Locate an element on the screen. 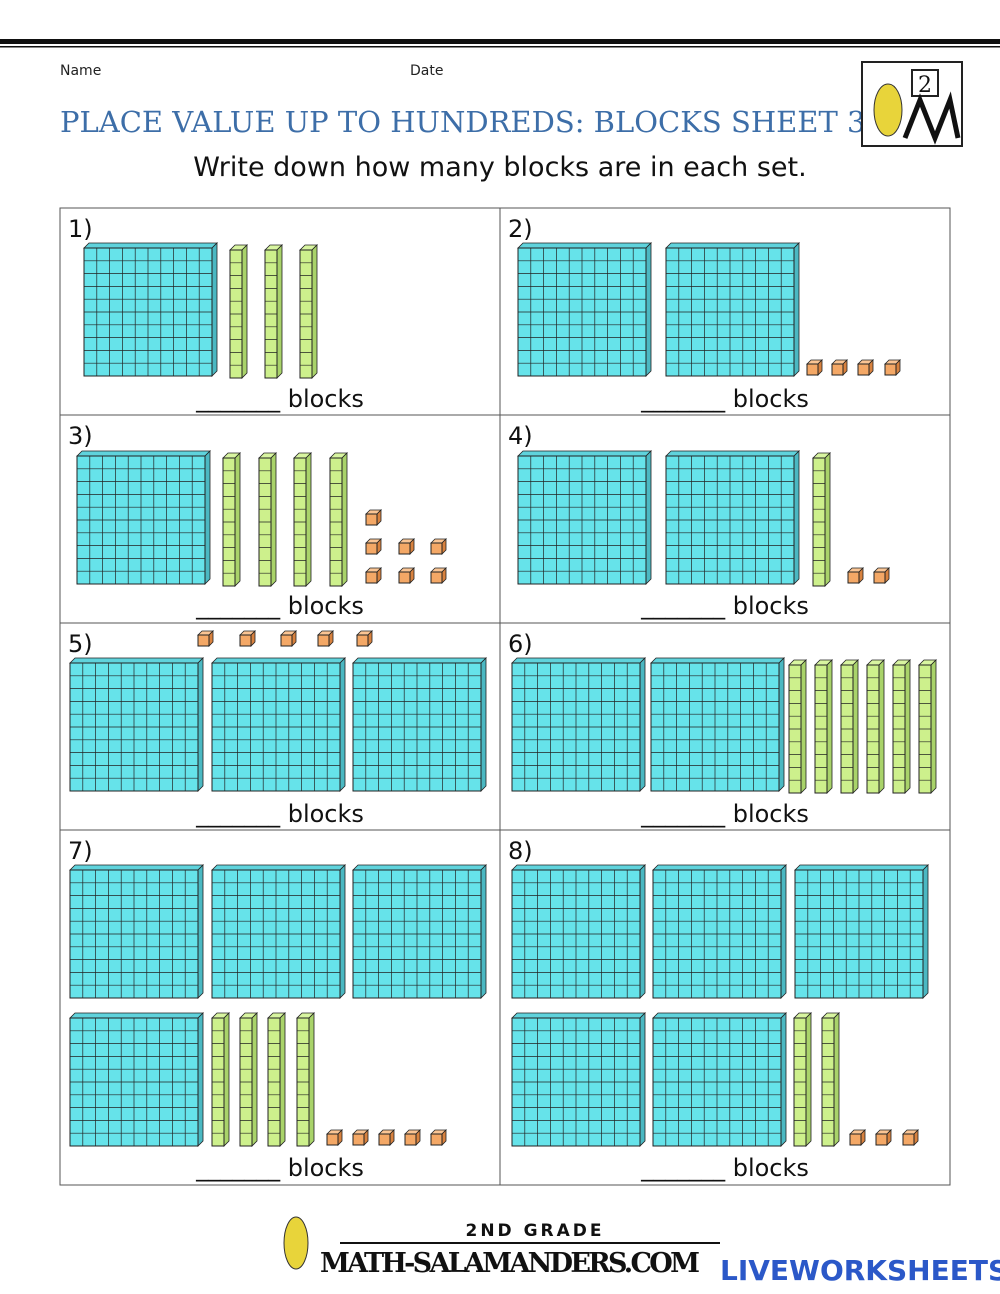 This screenshot has height=1294, width=1000. problem-number: 2) is located at coordinates (520, 229).